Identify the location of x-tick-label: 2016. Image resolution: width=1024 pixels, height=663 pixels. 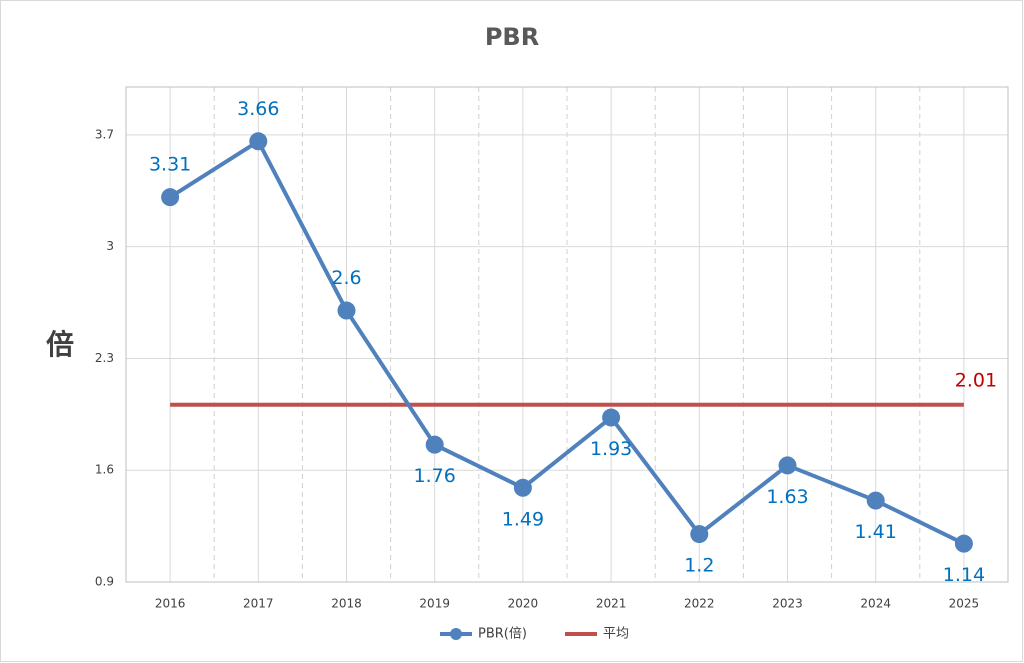
(170, 604).